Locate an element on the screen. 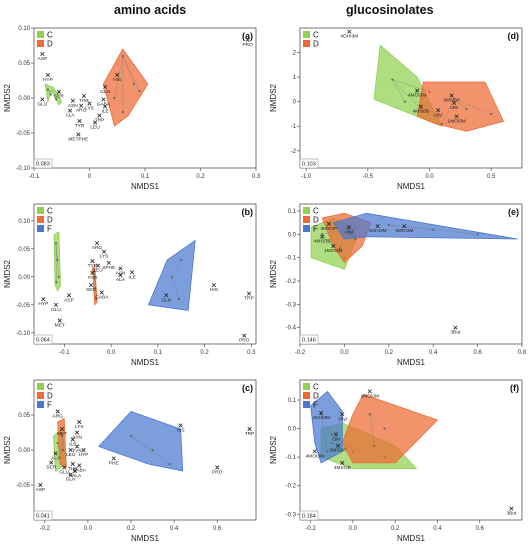  variable-label: THR is located at coordinates (92, 278).